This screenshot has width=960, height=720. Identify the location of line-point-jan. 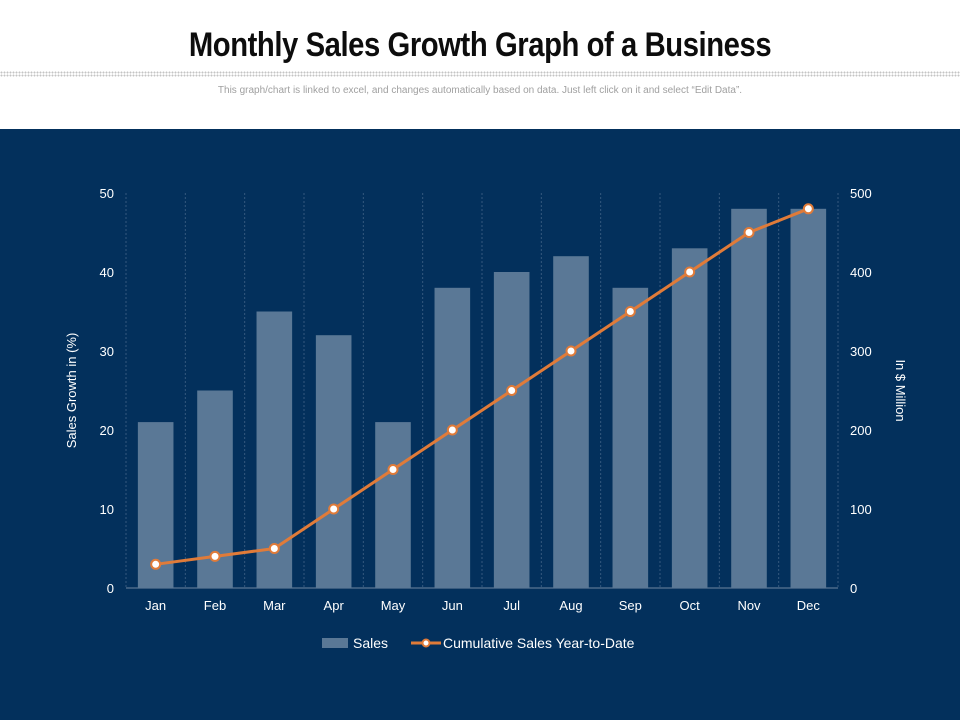
(156, 564).